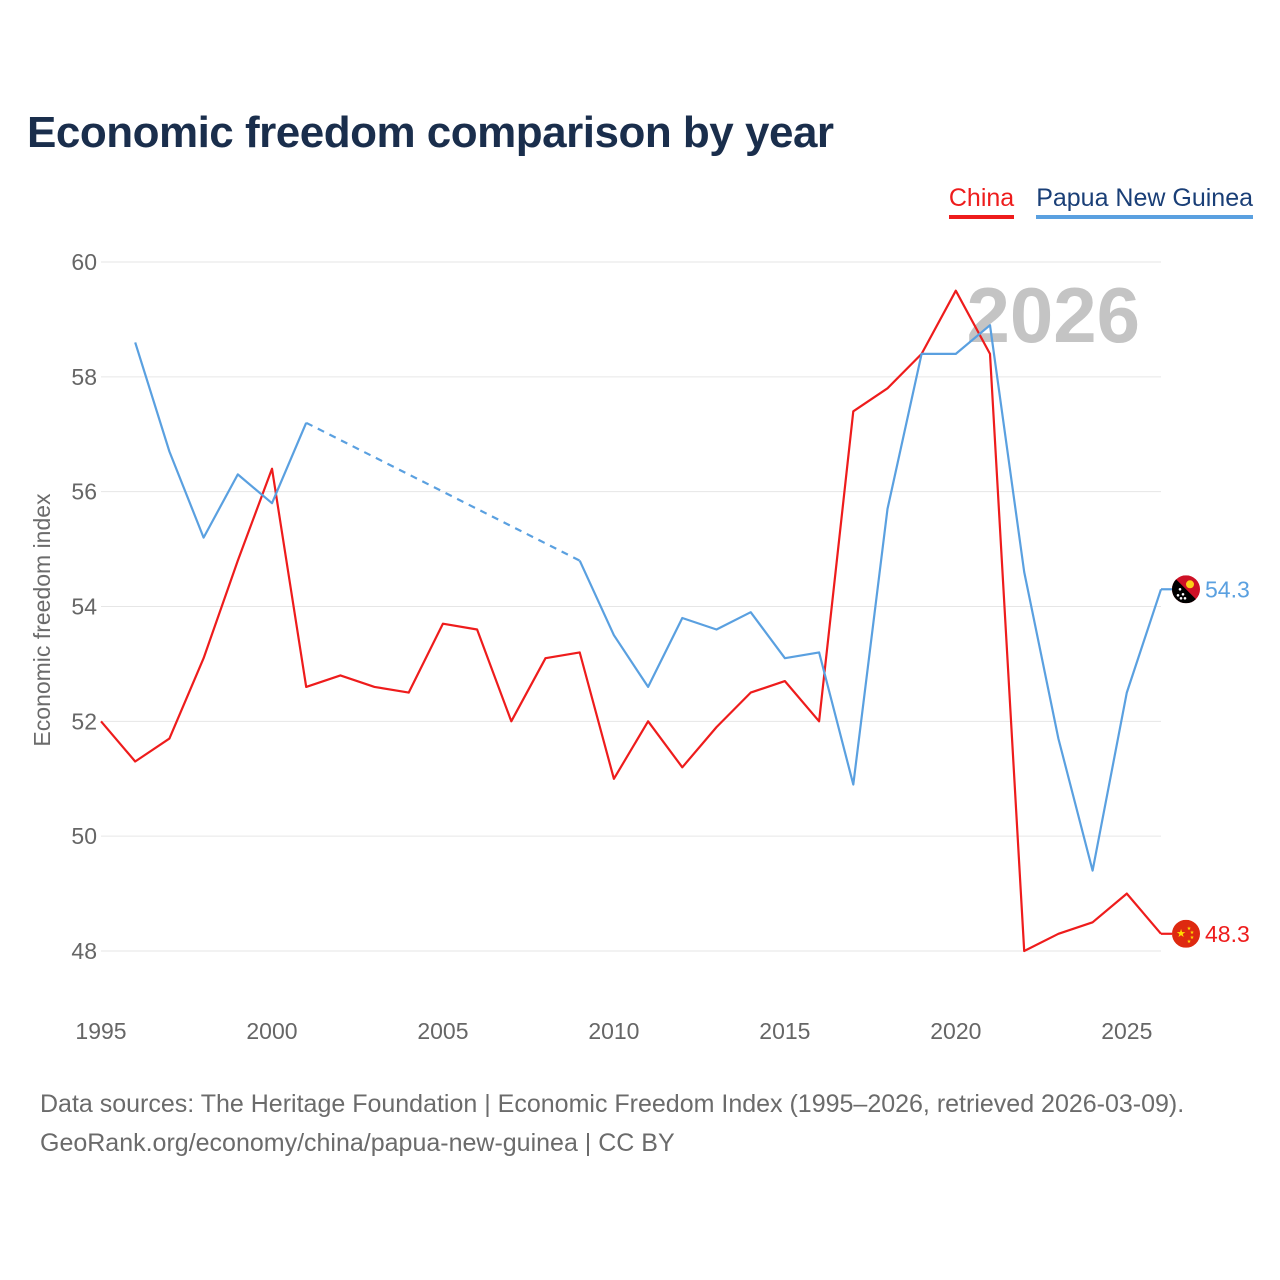 This screenshot has width=1280, height=1280. What do you see at coordinates (84, 377) in the screenshot?
I see `y-tick-label: 58` at bounding box center [84, 377].